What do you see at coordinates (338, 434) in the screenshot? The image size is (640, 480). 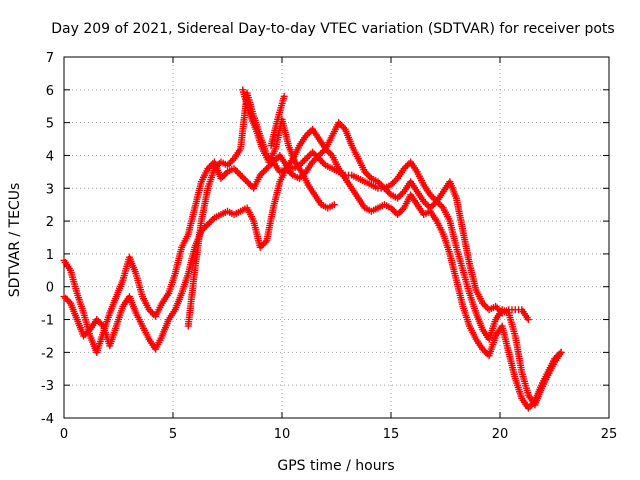 I see `x-tick-labels: 0 5 10 15 20 25` at bounding box center [338, 434].